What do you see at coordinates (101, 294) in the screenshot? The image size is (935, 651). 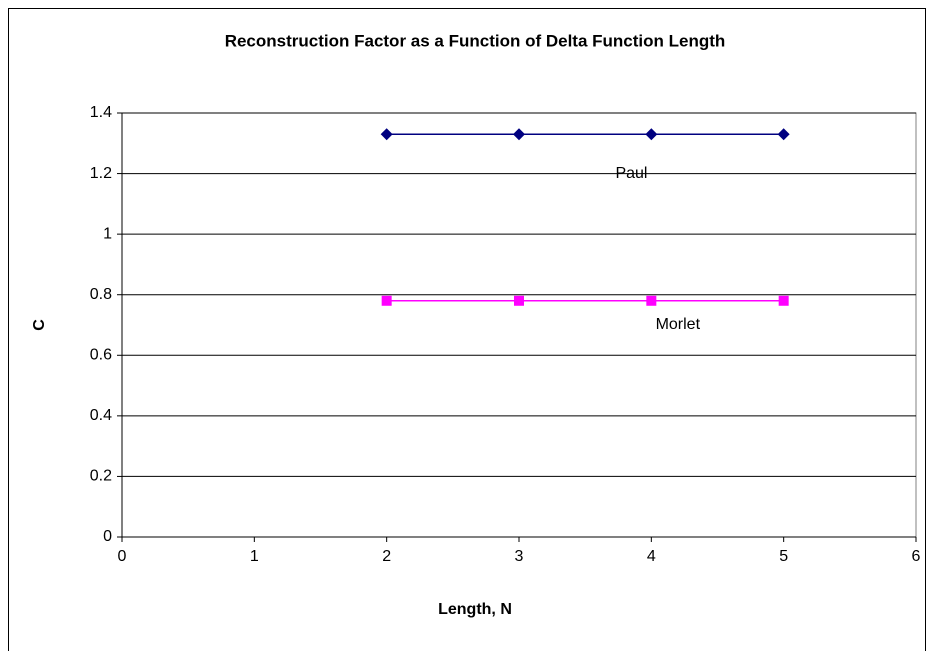 I see `y-tick-label: 0.8` at bounding box center [101, 294].